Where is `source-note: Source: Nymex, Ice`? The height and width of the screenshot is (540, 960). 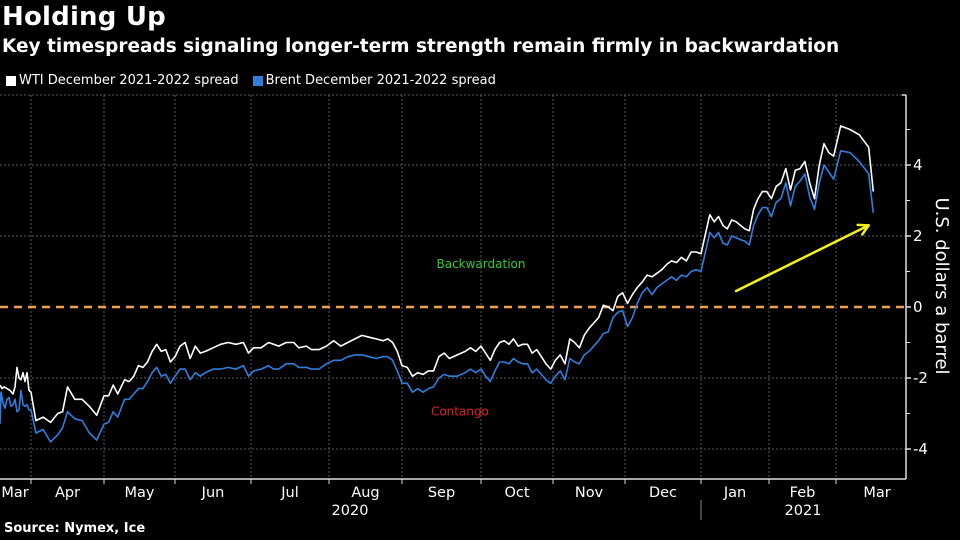
source-note: Source: Nymex, Ice is located at coordinates (75, 528).